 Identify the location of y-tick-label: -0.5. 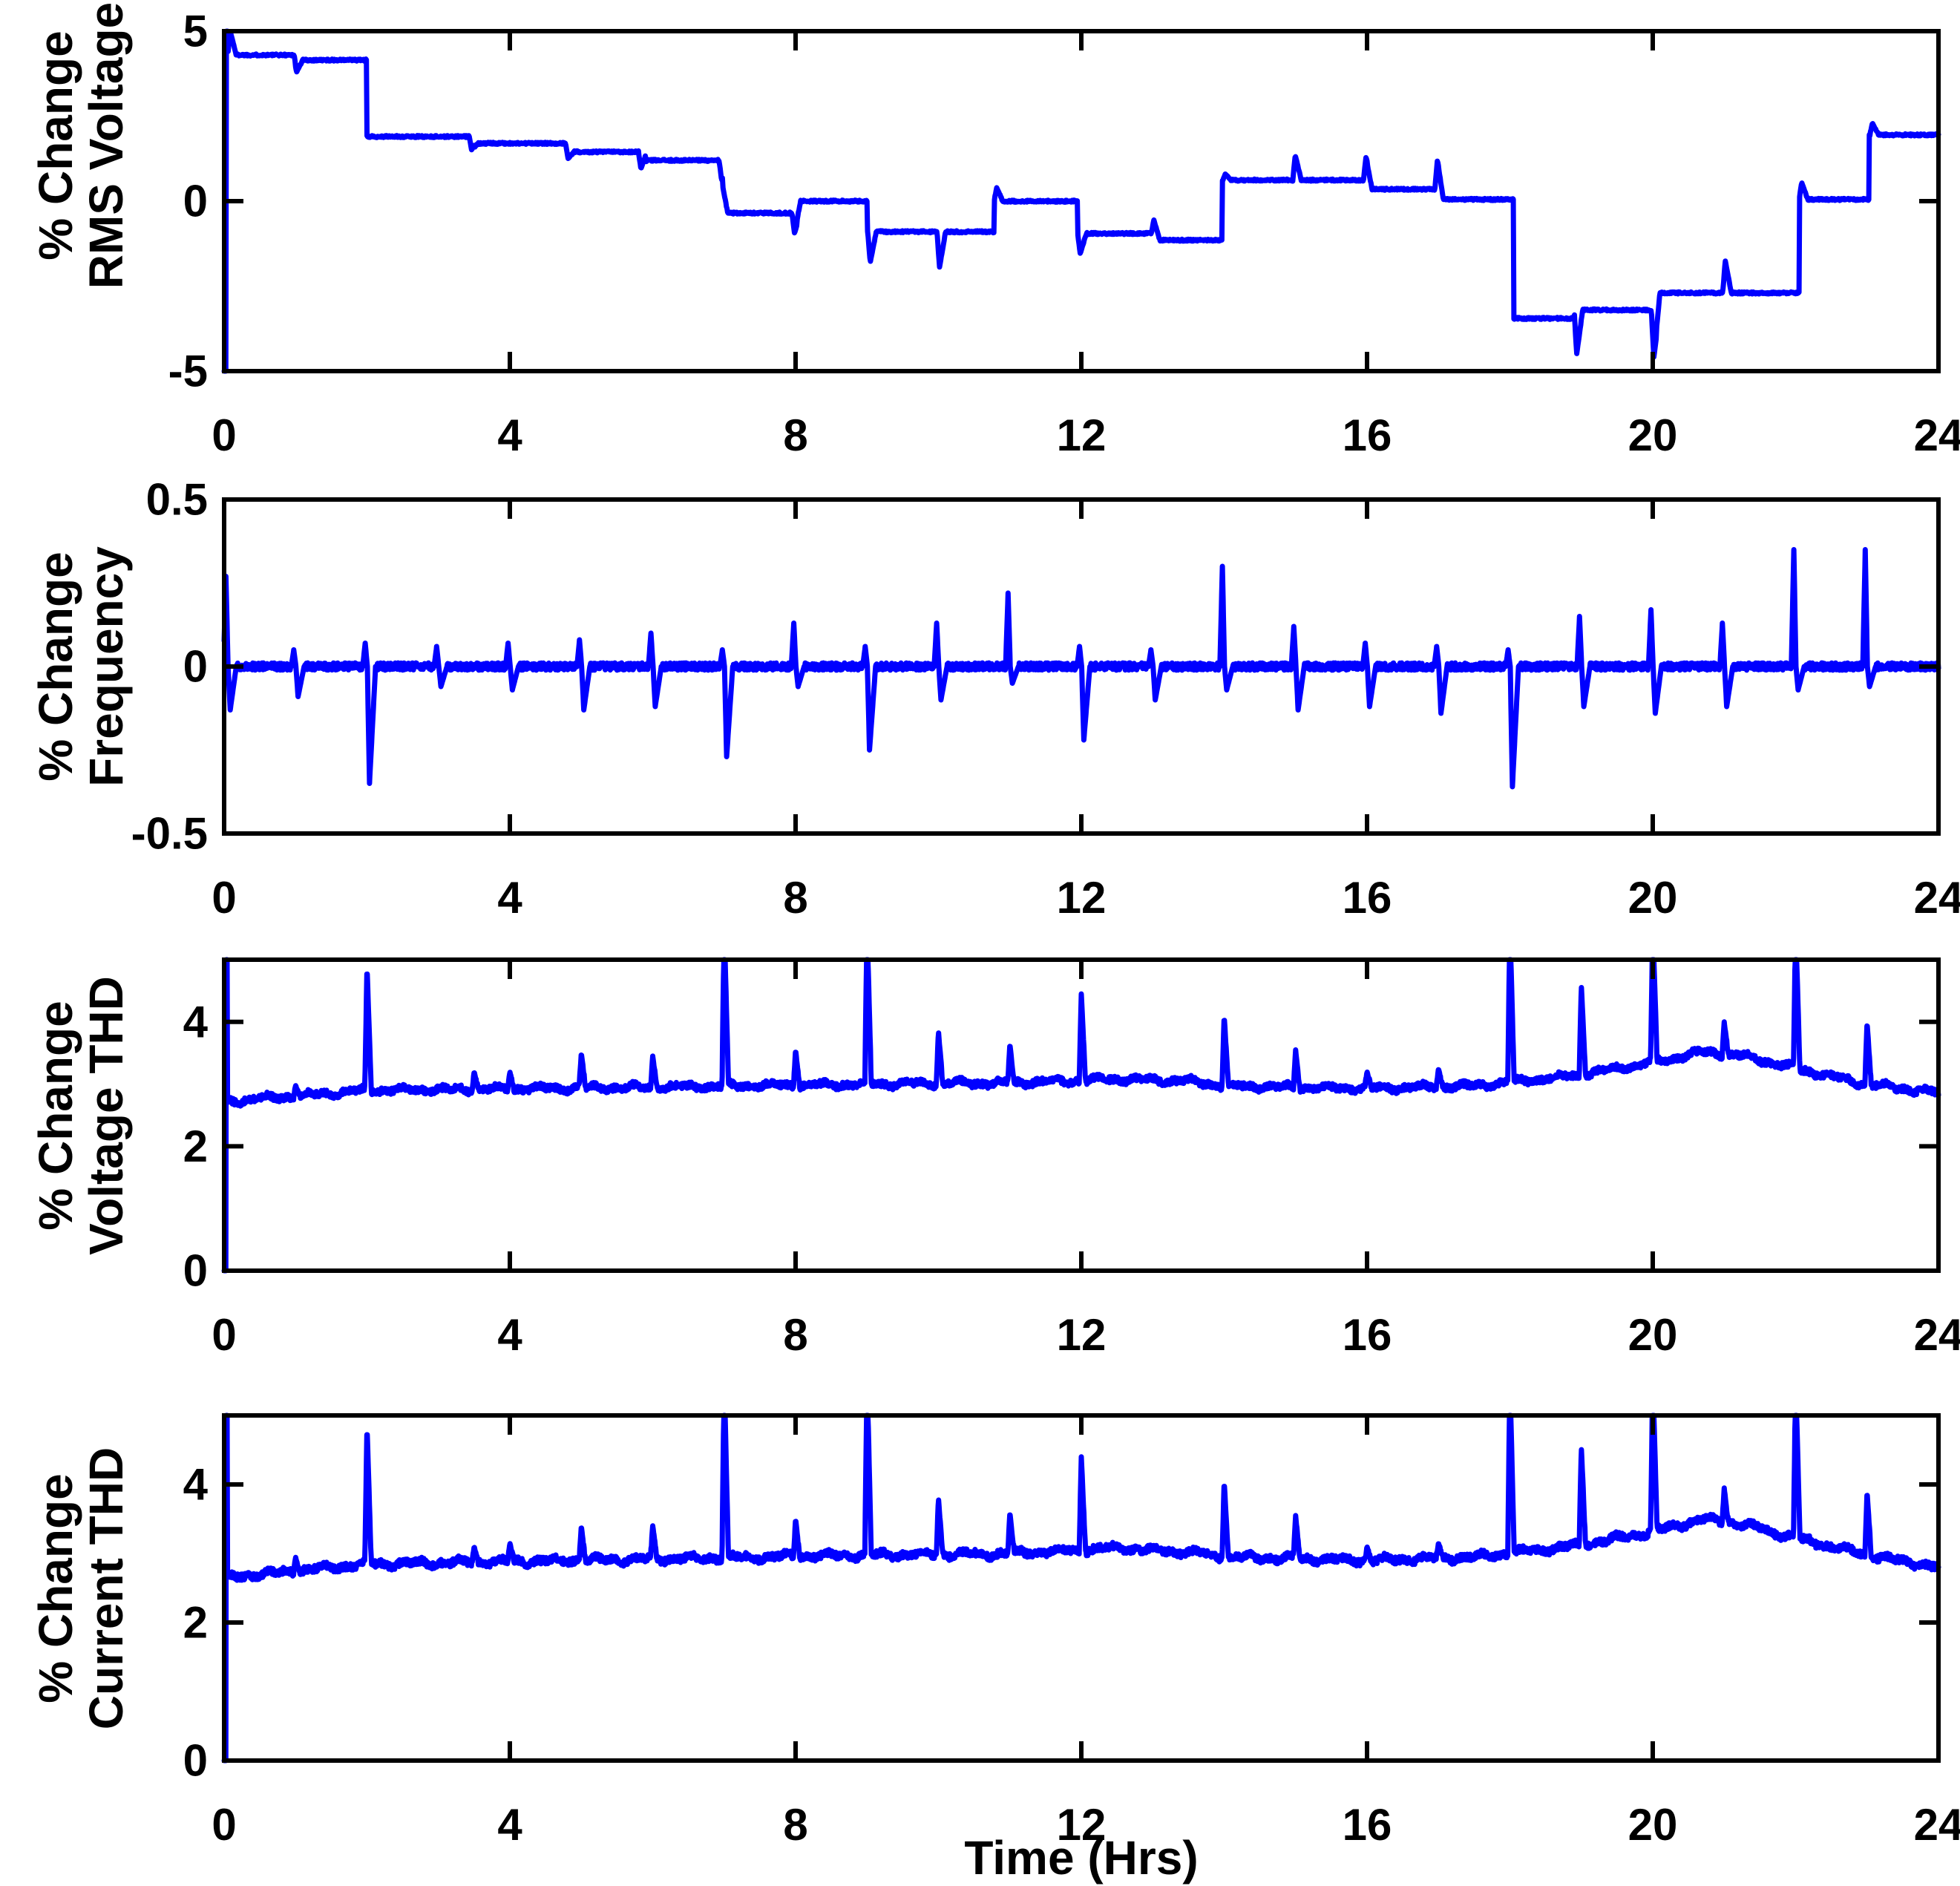
(169, 834).